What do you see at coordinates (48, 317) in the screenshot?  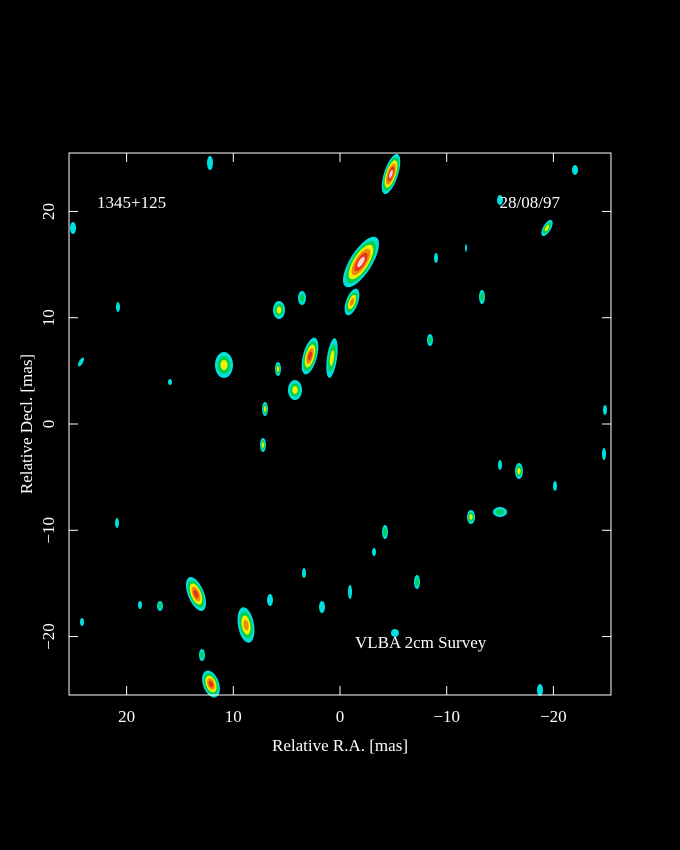 I see `y-tick-label: 10` at bounding box center [48, 317].